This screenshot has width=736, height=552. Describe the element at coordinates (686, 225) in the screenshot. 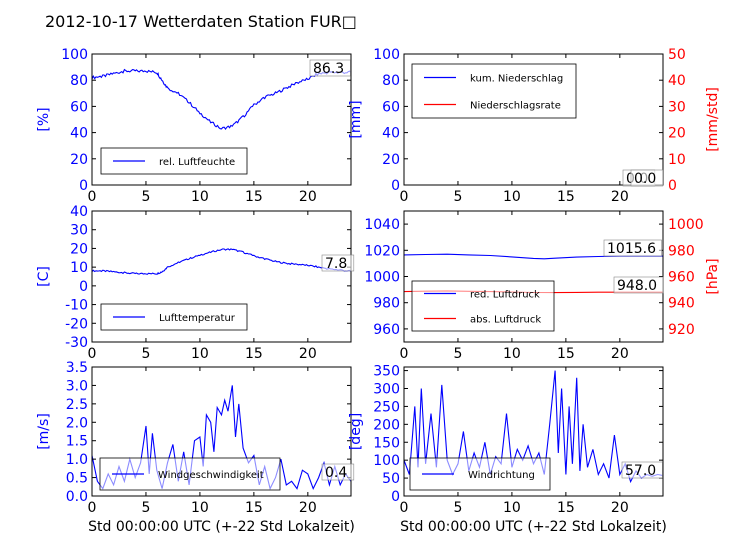

I see `y2-tick-label: 1000` at that location.